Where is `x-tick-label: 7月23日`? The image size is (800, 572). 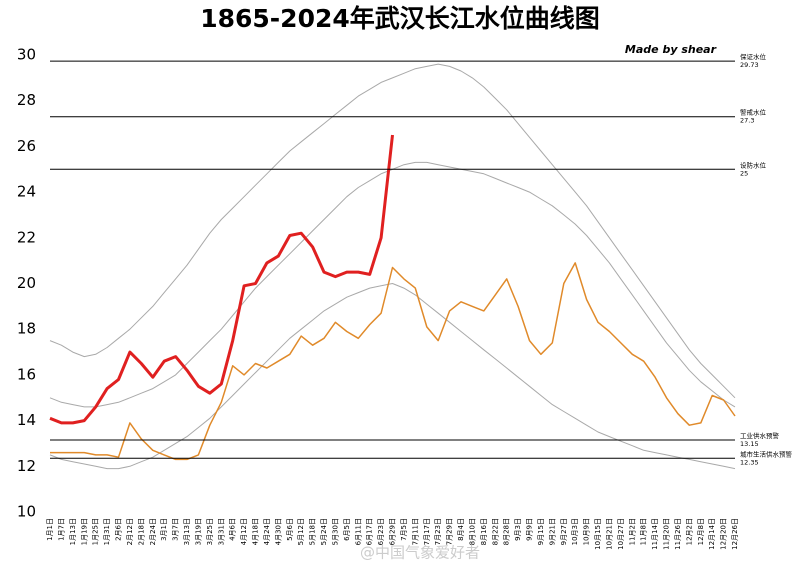 x-tick-label: 7月23日 is located at coordinates (438, 531).